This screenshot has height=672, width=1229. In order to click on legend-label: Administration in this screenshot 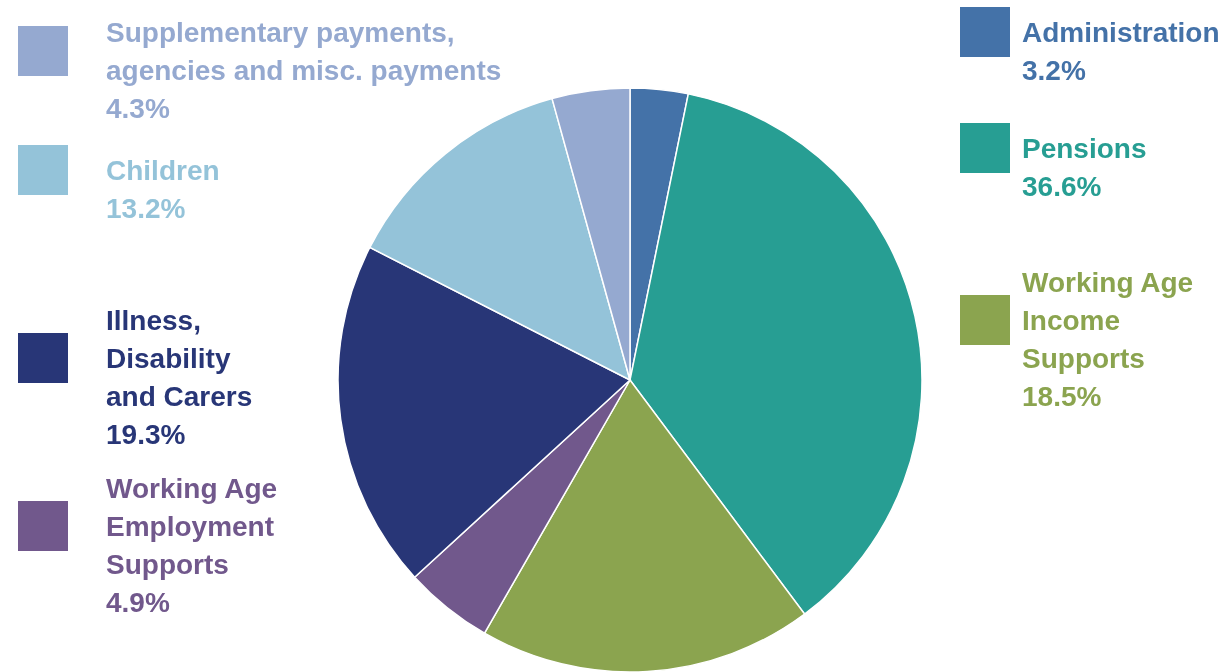, I will do `click(1121, 32)`.